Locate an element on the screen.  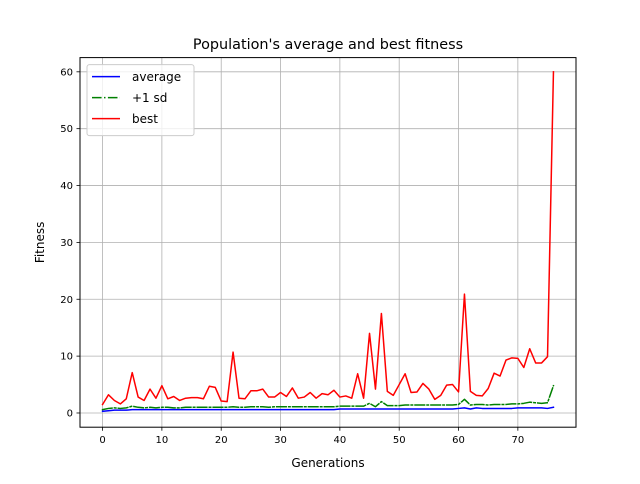
x-tick-label: 50 is located at coordinates (399, 440).